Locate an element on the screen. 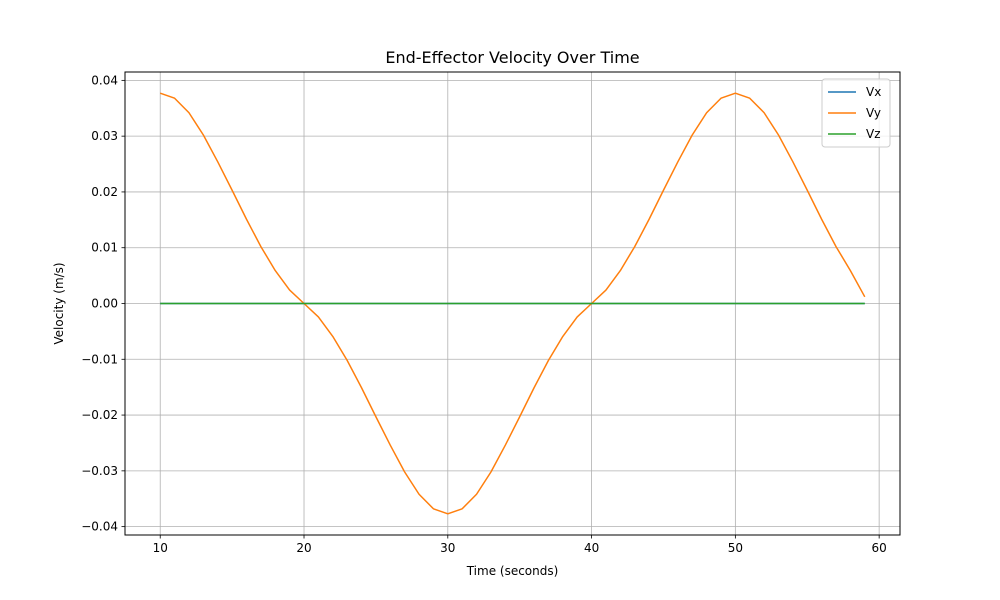 This screenshot has width=1000, height=600. y-tick-label: −0.04 is located at coordinates (99, 527).